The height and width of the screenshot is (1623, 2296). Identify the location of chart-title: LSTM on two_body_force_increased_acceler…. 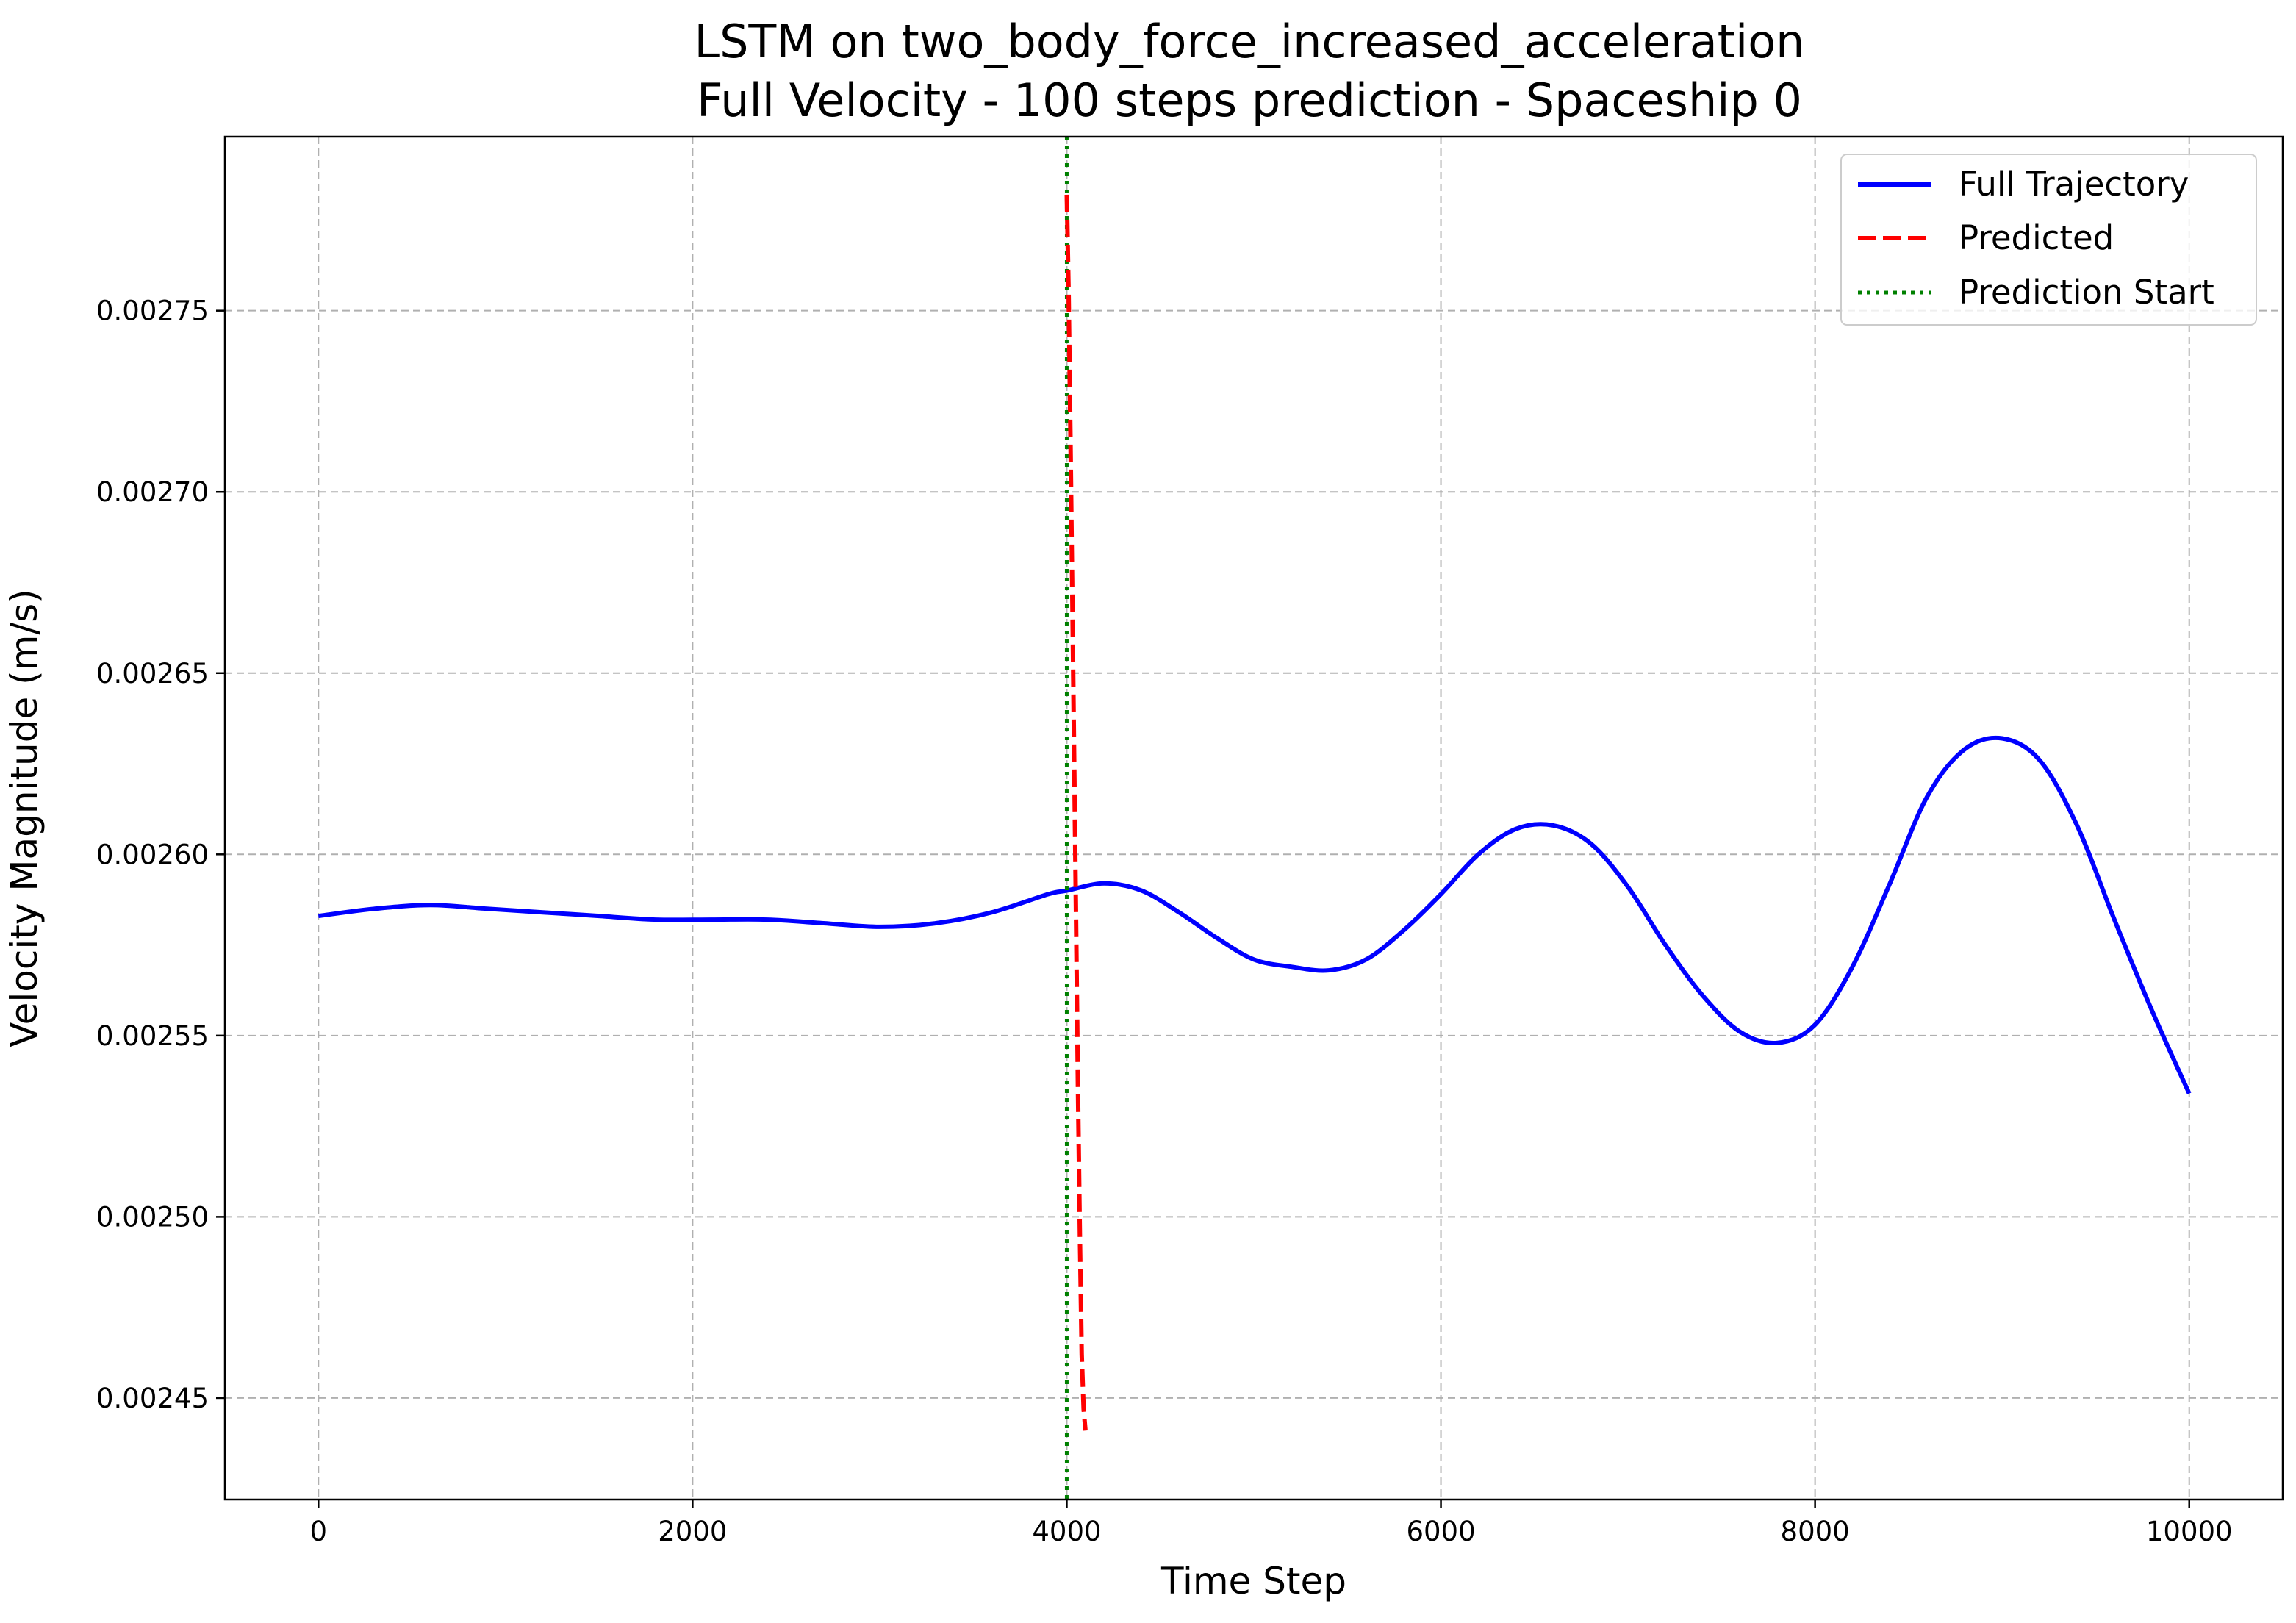
(1250, 41).